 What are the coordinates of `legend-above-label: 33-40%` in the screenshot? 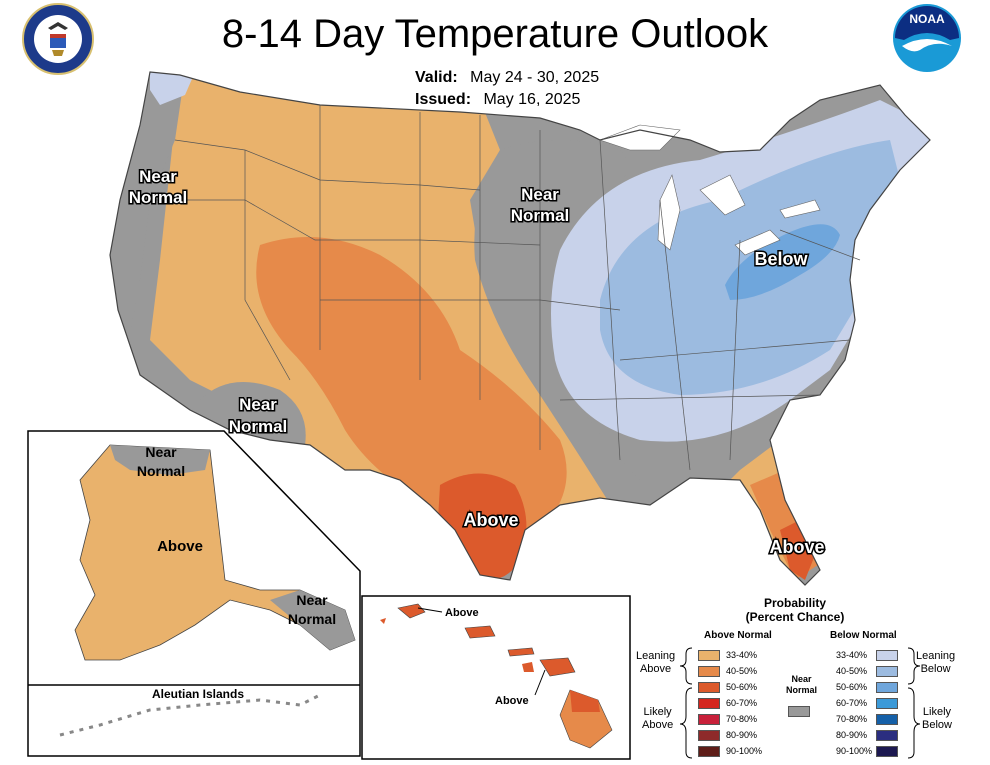 It's located at (742, 655).